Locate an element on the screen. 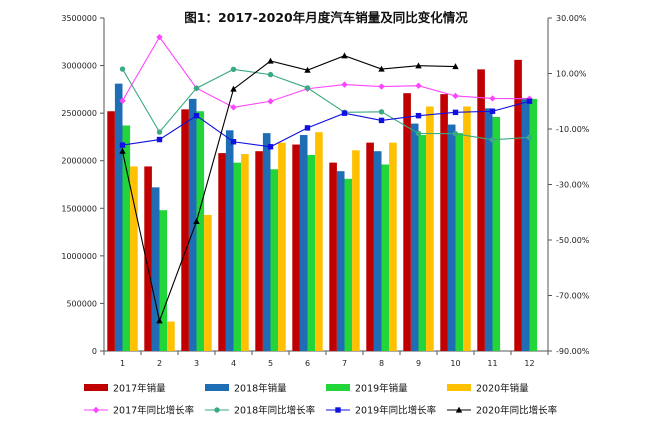 The image size is (652, 423). left-tick-label: 500000 is located at coordinates (81, 303).